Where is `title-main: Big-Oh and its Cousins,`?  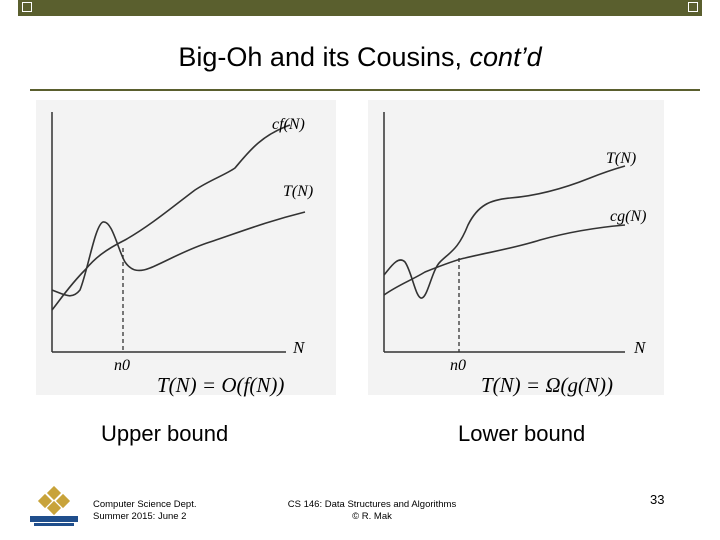 title-main: Big-Oh and its Cousins, is located at coordinates (324, 57).